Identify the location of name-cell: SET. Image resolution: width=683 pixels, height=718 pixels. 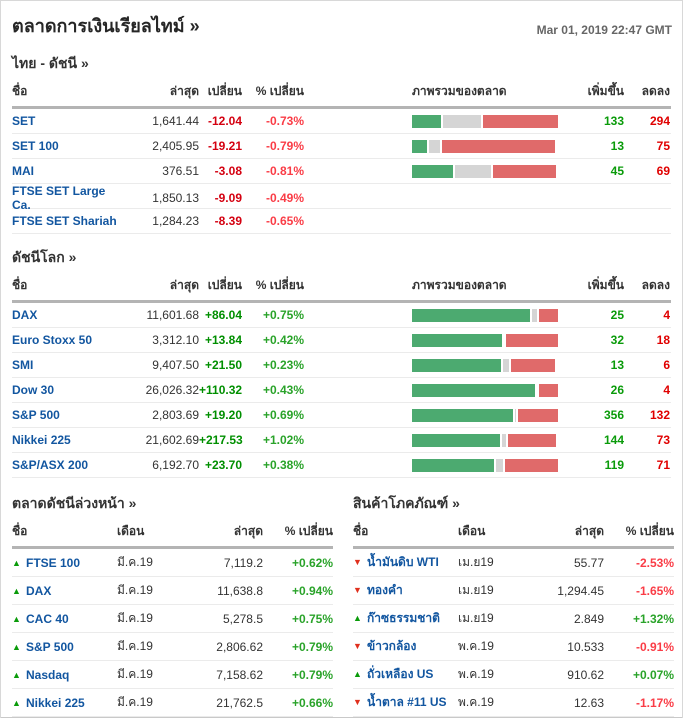
(68, 121).